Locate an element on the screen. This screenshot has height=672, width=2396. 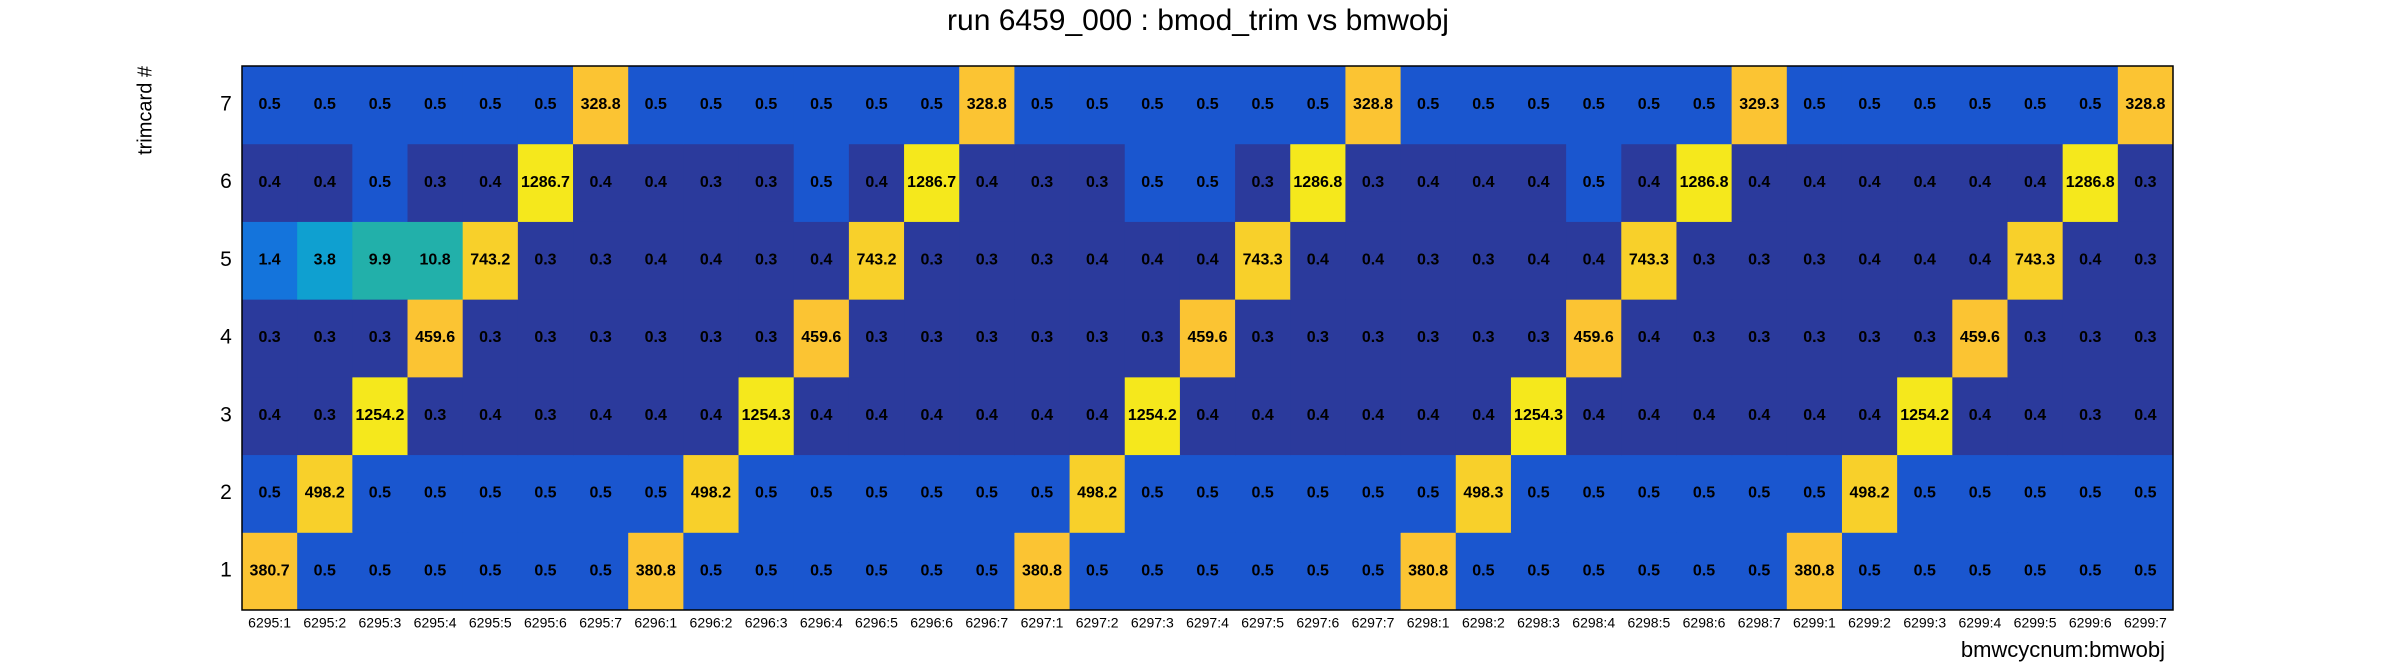
y-tick-label: 7 is located at coordinates (226, 103).